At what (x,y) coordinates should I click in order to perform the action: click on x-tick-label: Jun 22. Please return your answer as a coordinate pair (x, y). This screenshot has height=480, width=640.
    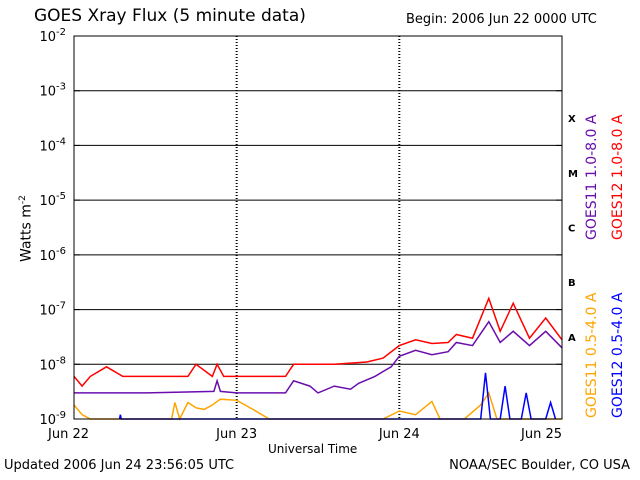
    Looking at the image, I should click on (68, 434).